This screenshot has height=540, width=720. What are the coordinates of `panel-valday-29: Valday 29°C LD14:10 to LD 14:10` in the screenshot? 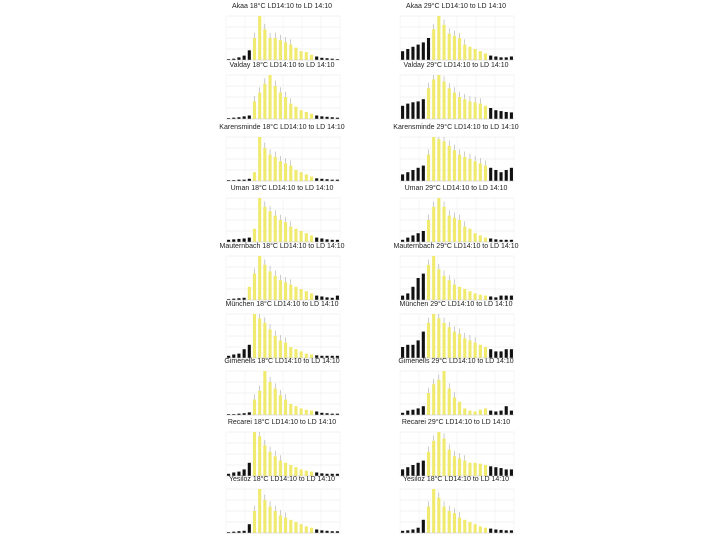 It's located at (456, 93).